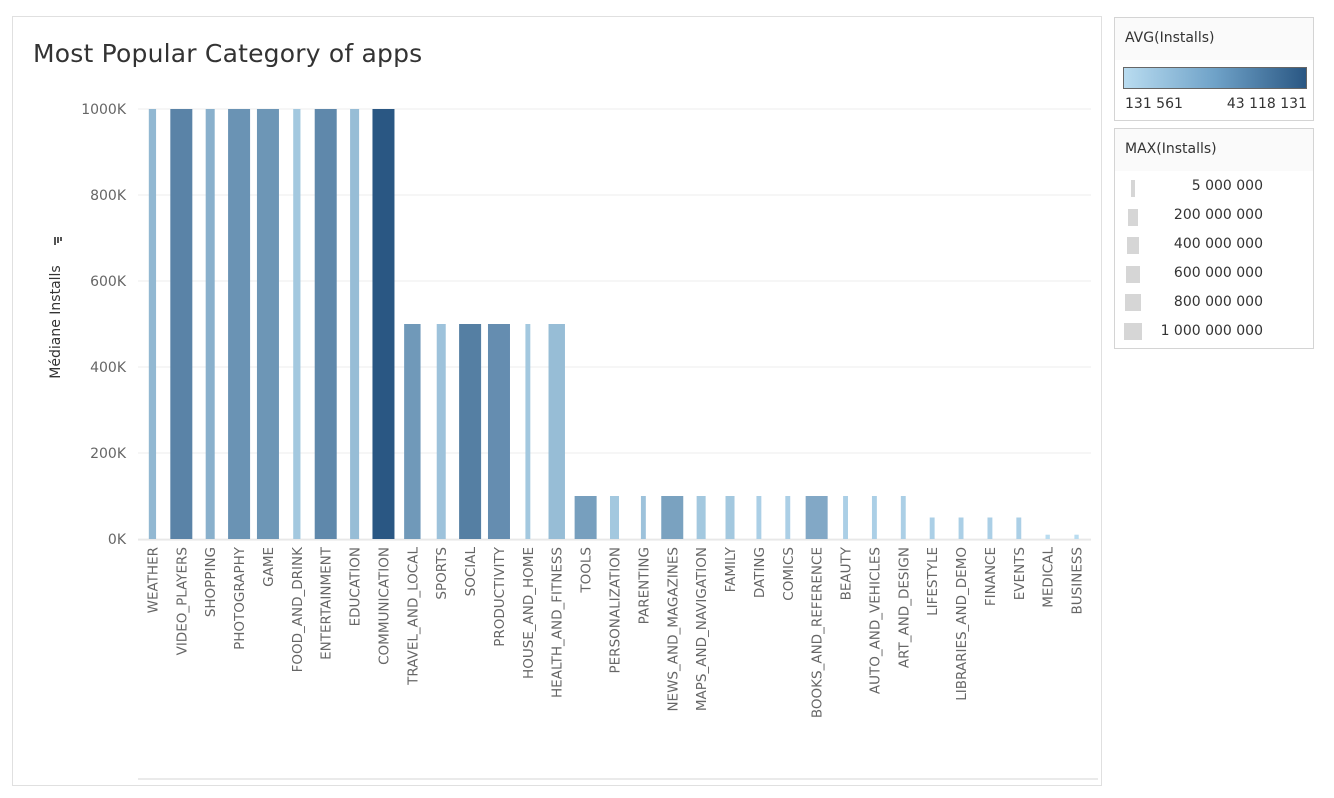 Image resolution: width=1334 pixels, height=798 pixels. What do you see at coordinates (558, 622) in the screenshot?
I see `x-tick-label: HEALTH_AND_FITNESS` at bounding box center [558, 622].